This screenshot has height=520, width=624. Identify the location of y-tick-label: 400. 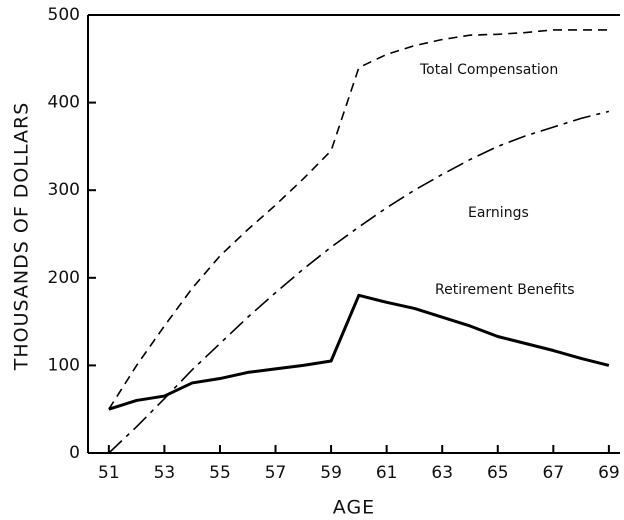
(64, 103).